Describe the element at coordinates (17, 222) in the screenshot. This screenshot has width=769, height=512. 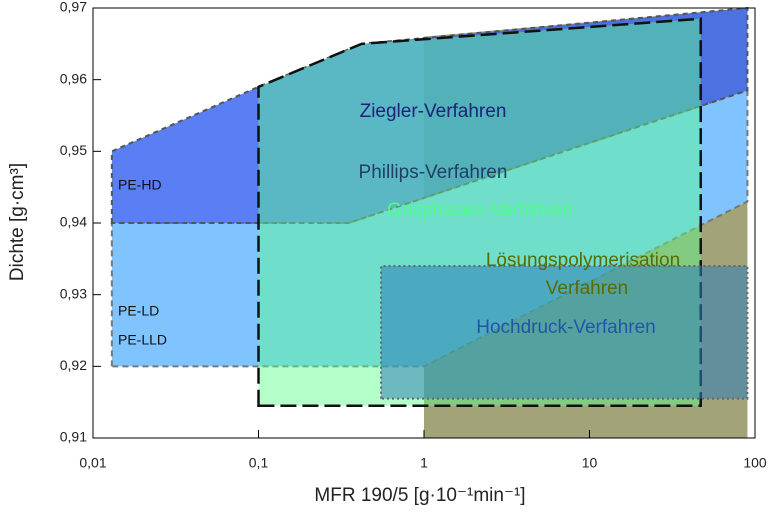
I see `y-axis-label: Dichte [g·cm³]` at that location.